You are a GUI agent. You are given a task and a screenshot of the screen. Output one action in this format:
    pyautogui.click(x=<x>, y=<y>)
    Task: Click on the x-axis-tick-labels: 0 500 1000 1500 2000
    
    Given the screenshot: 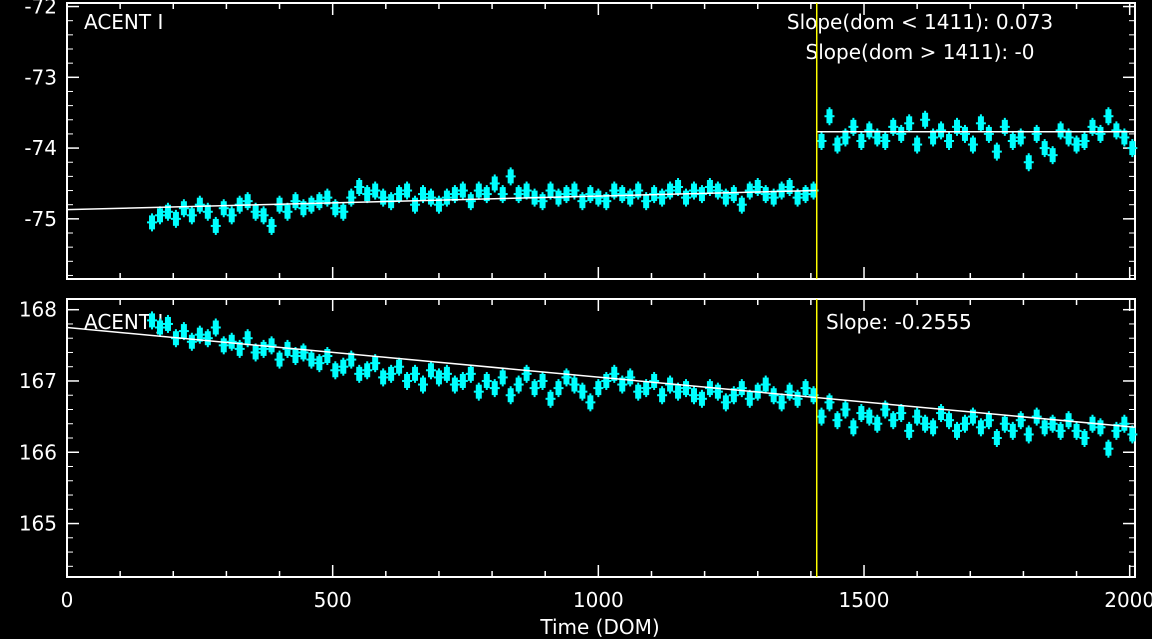 What is the action you would take?
    pyautogui.click(x=606, y=600)
    